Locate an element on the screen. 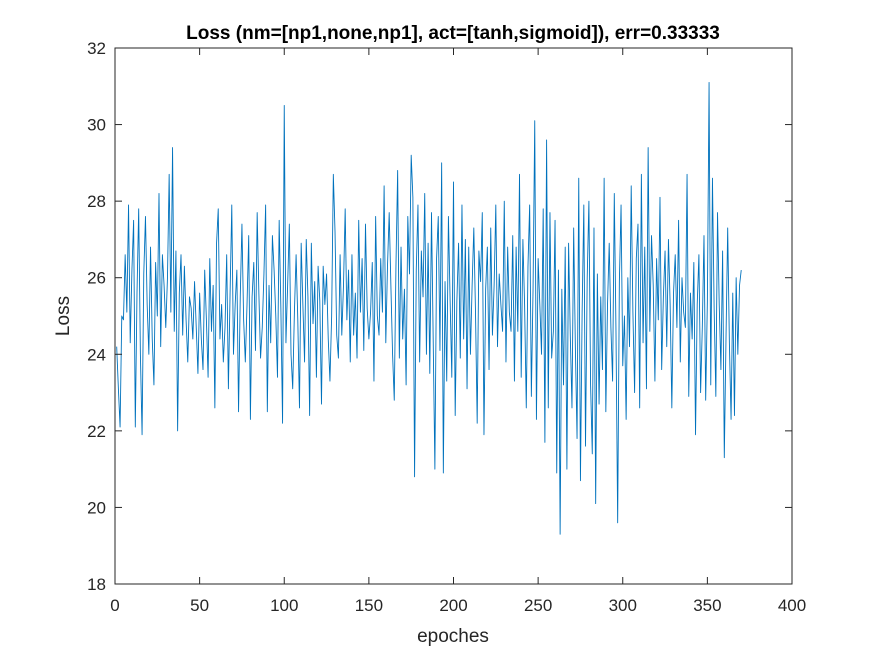 The image size is (875, 656). y-tick-label: 28 is located at coordinates (96, 201).